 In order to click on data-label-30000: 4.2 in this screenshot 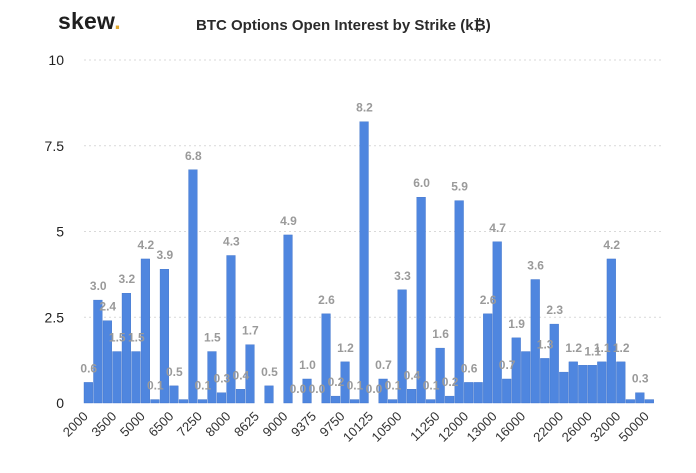, I will do `click(611, 245)`.